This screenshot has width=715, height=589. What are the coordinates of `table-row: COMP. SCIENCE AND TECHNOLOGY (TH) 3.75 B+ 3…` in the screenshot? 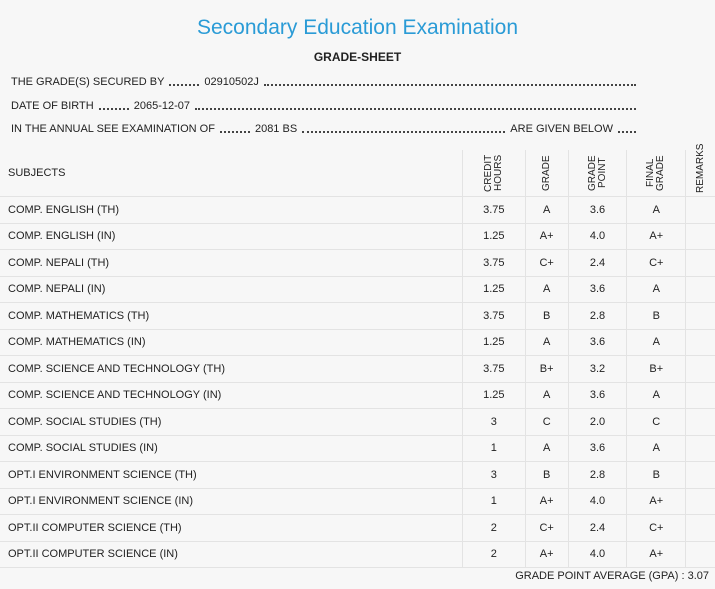 It's located at (357, 369).